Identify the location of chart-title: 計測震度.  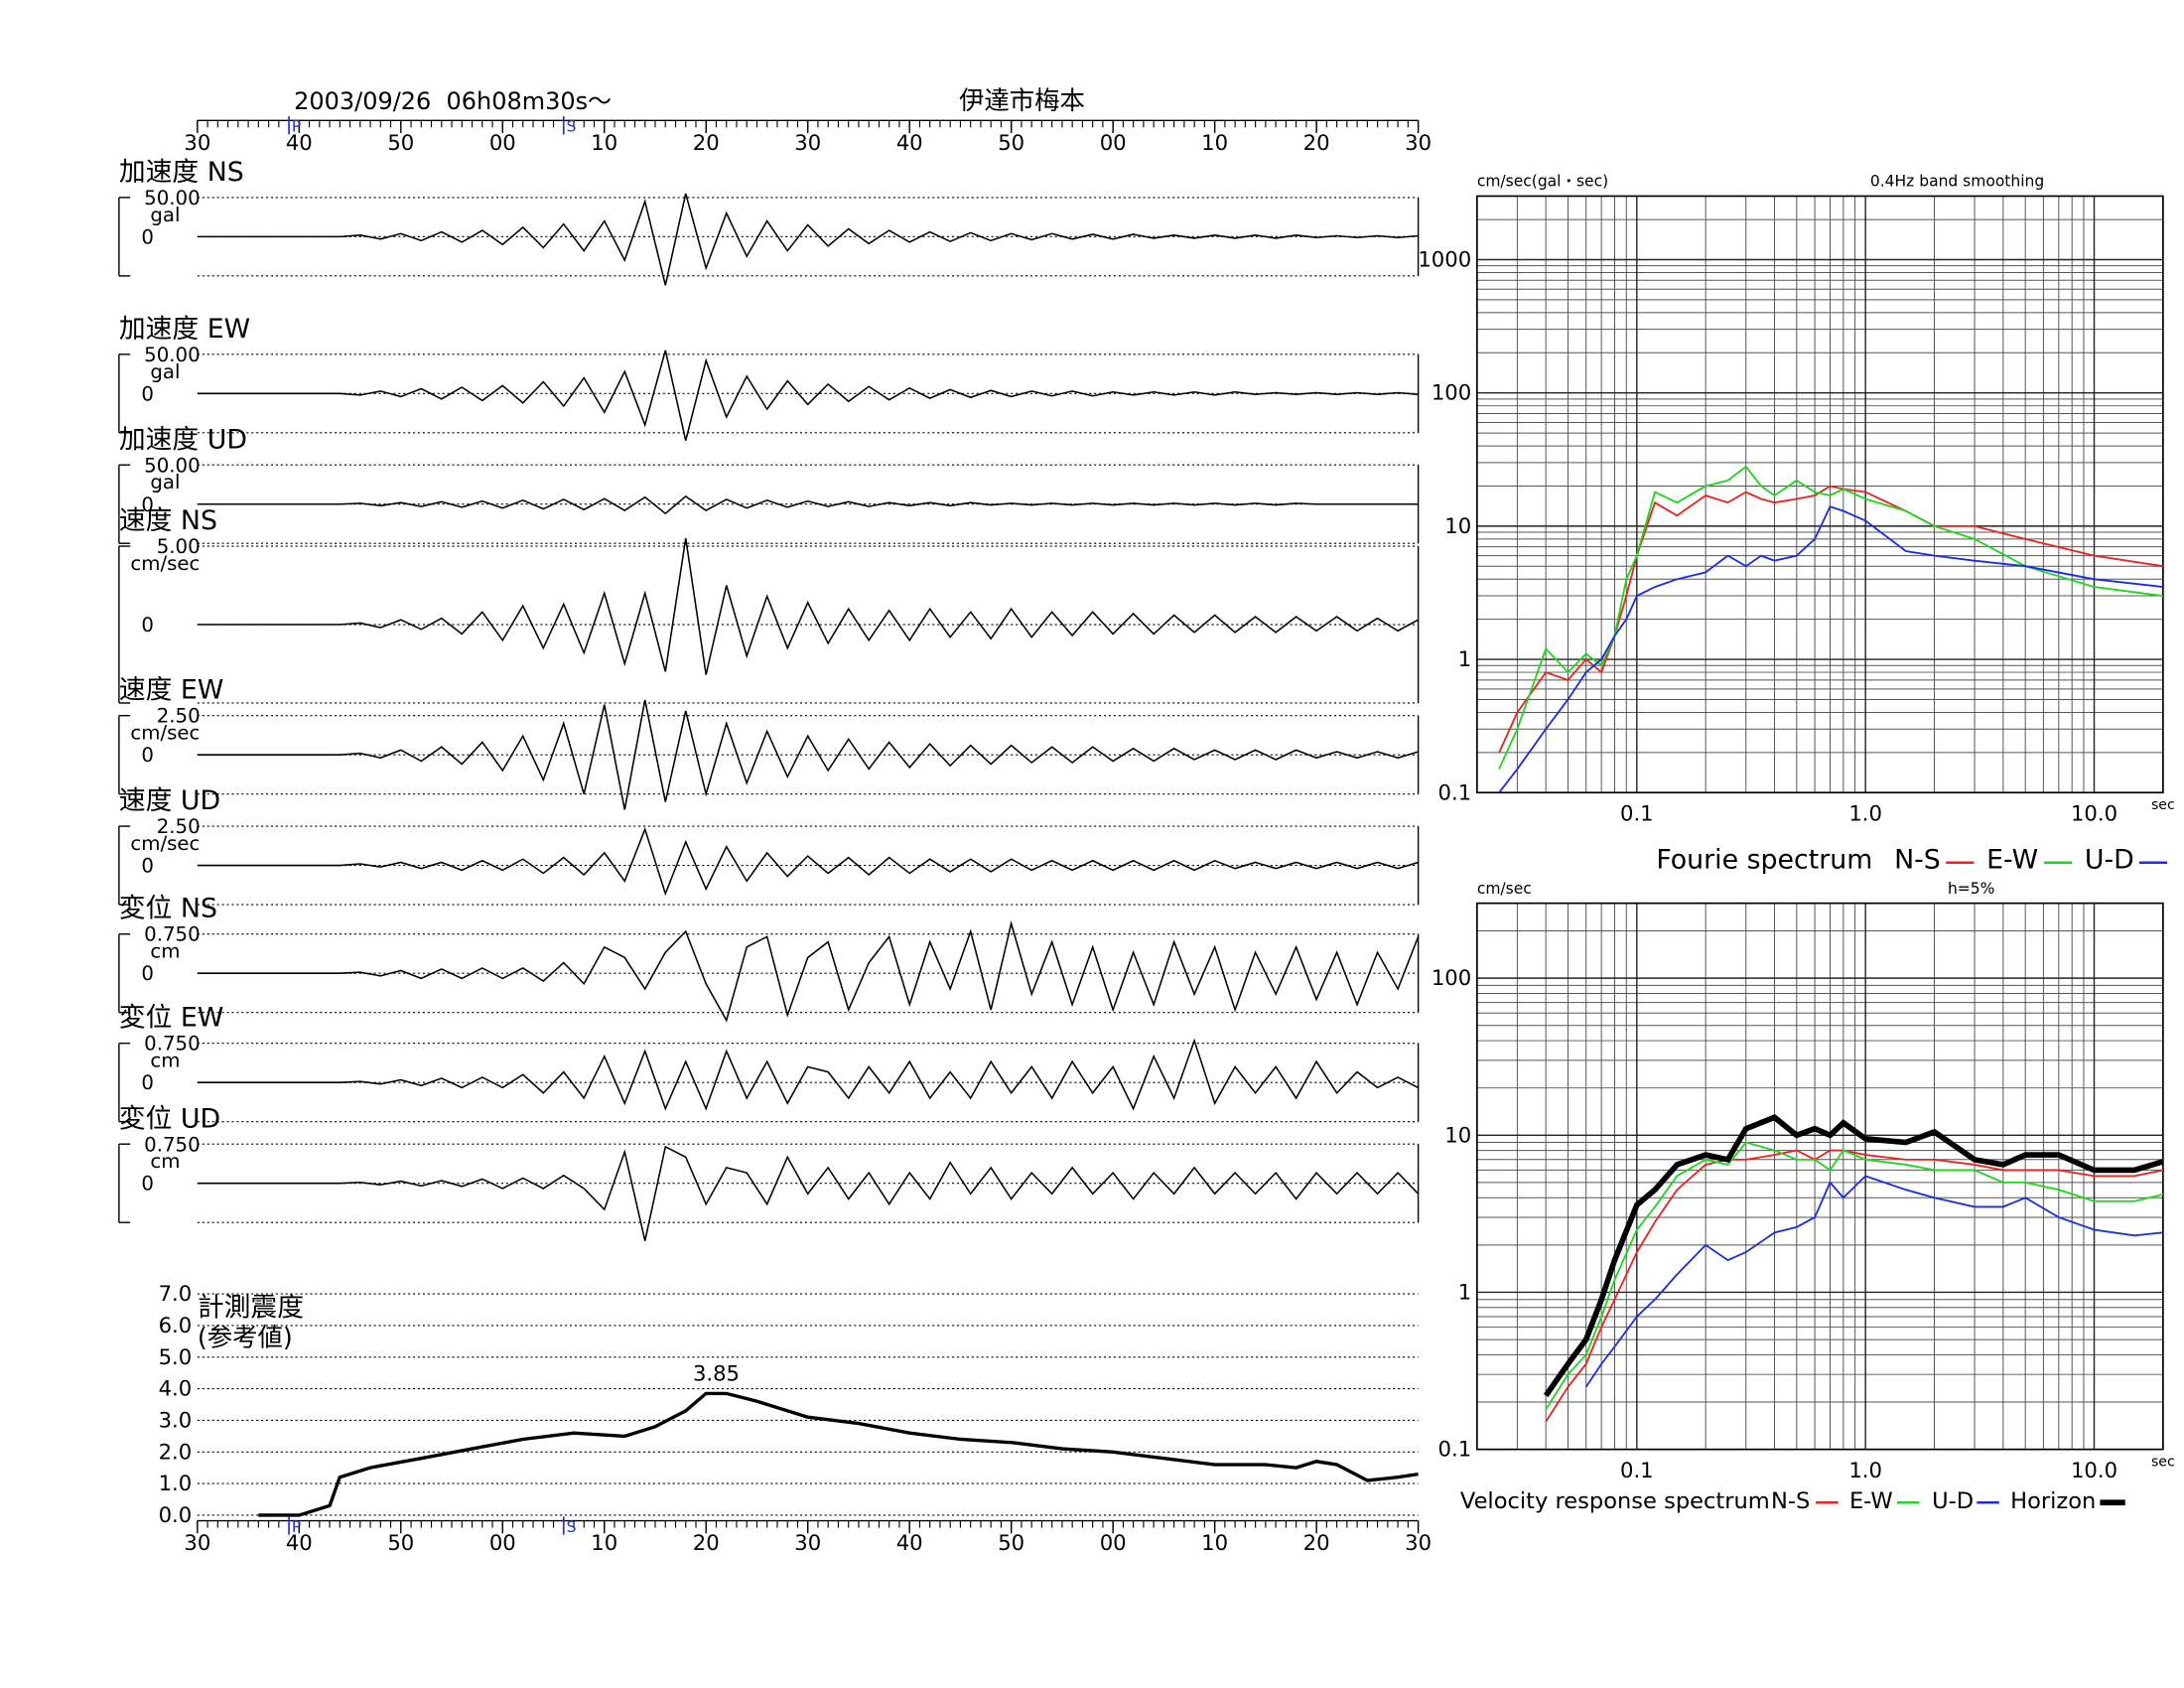
(251, 1308).